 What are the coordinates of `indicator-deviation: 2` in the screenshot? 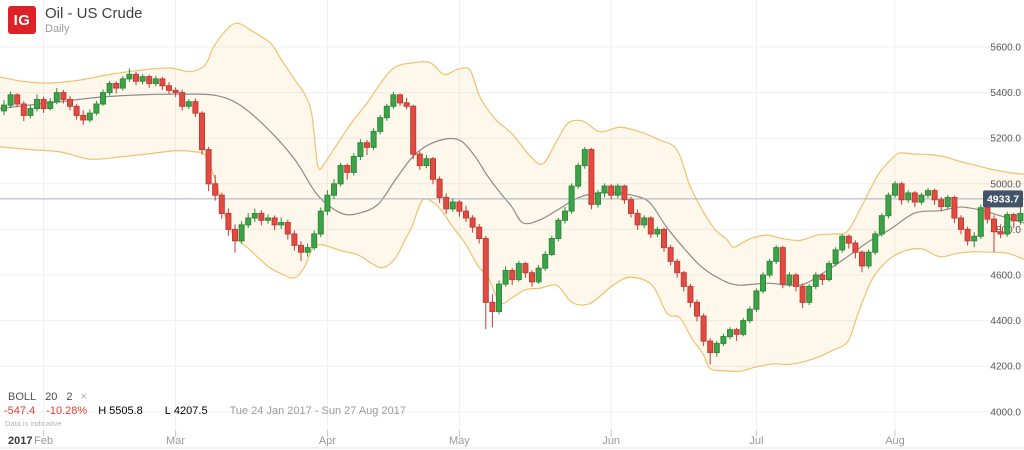 It's located at (69, 397).